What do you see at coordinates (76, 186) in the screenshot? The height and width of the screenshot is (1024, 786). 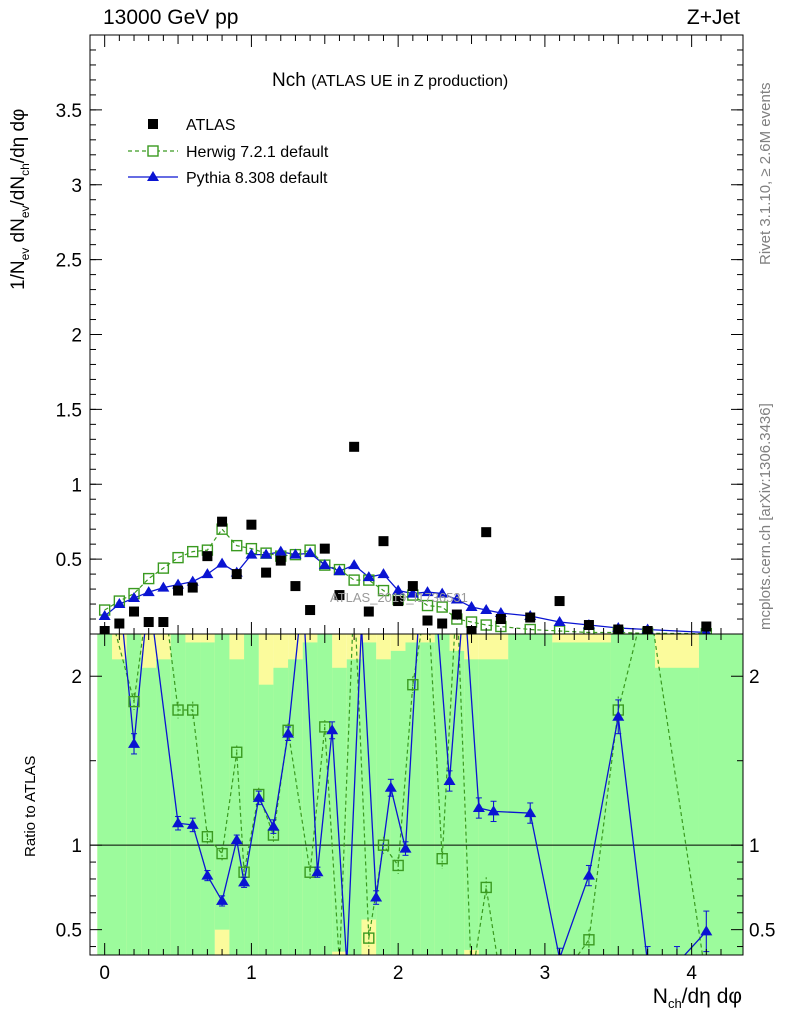 I see `y-tick-label: 3` at bounding box center [76, 186].